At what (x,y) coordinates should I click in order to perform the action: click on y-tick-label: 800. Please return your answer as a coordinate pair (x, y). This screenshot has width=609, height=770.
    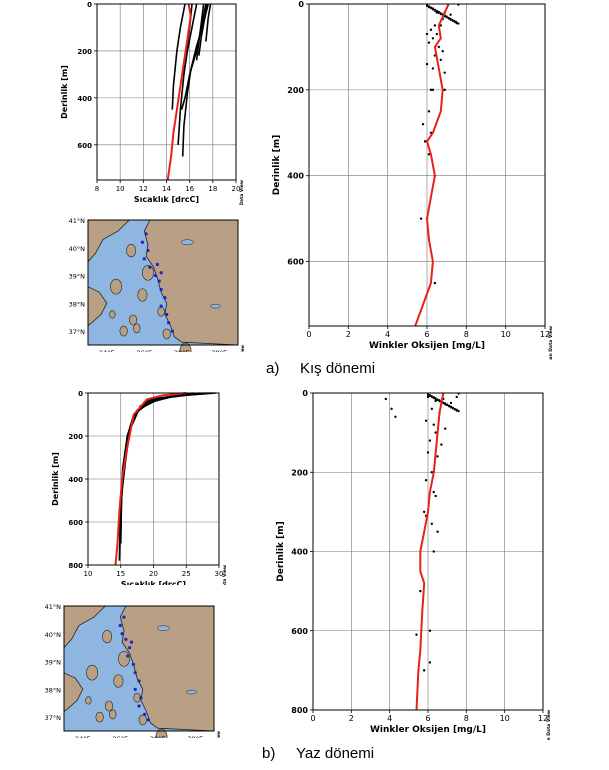
    Looking at the image, I should click on (299, 710).